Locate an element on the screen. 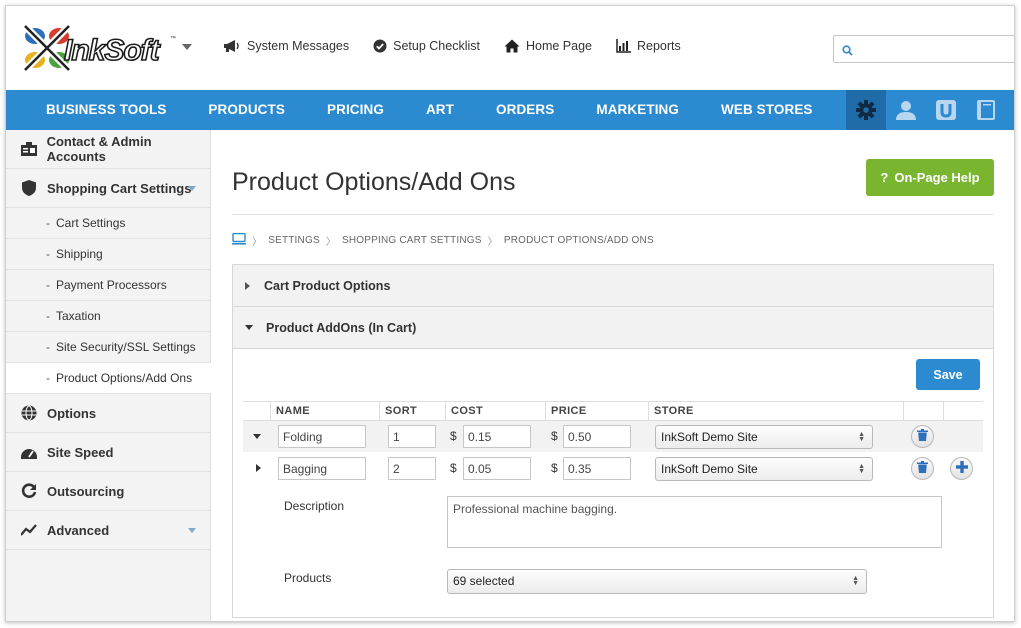 This screenshot has height=628, width=1021. on-page-help-button: ? On-Page Help is located at coordinates (930, 177).